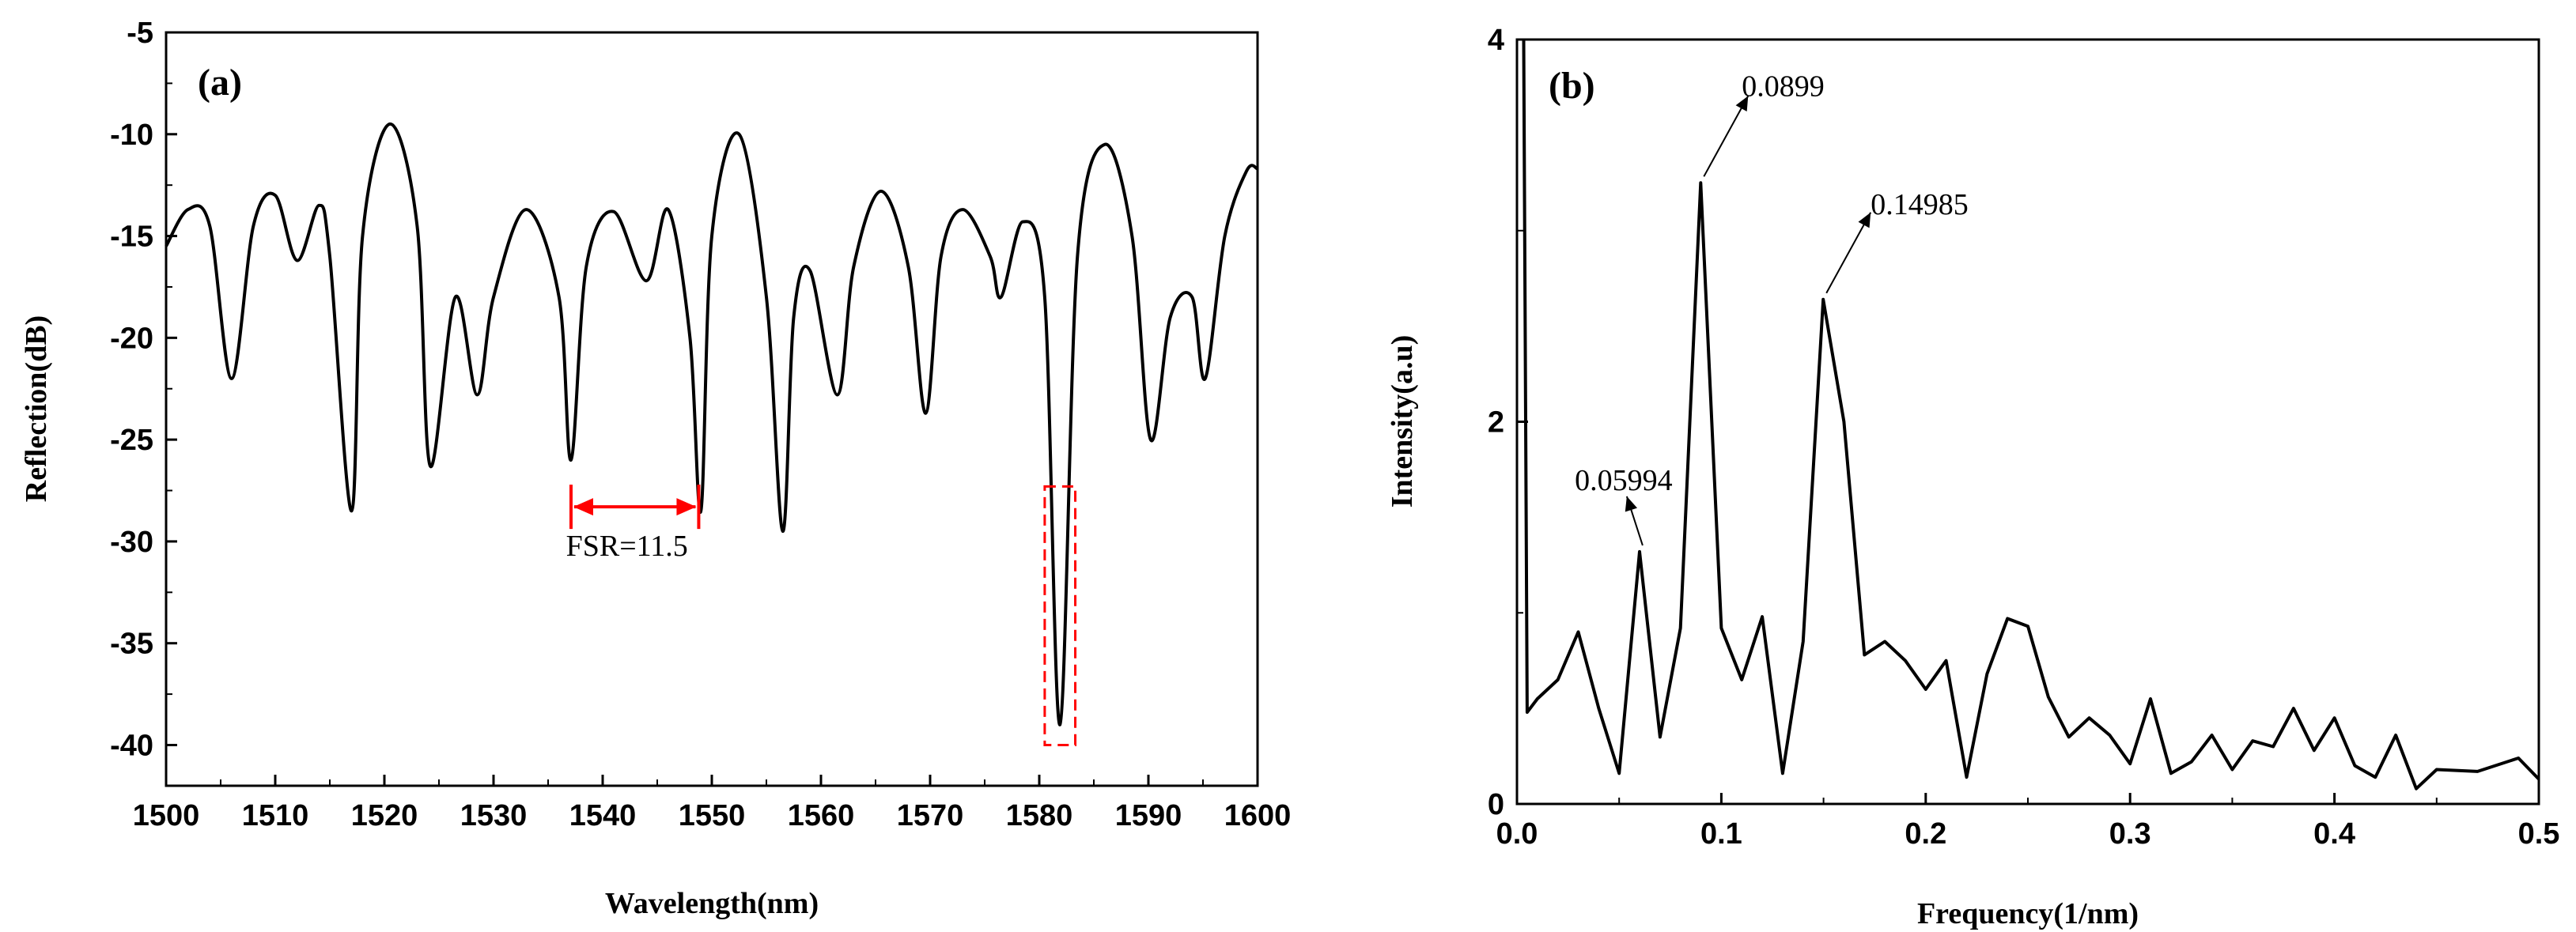 This screenshot has height=932, width=2576. I want to click on x-tick-label: 0.4, so click(2334, 834).